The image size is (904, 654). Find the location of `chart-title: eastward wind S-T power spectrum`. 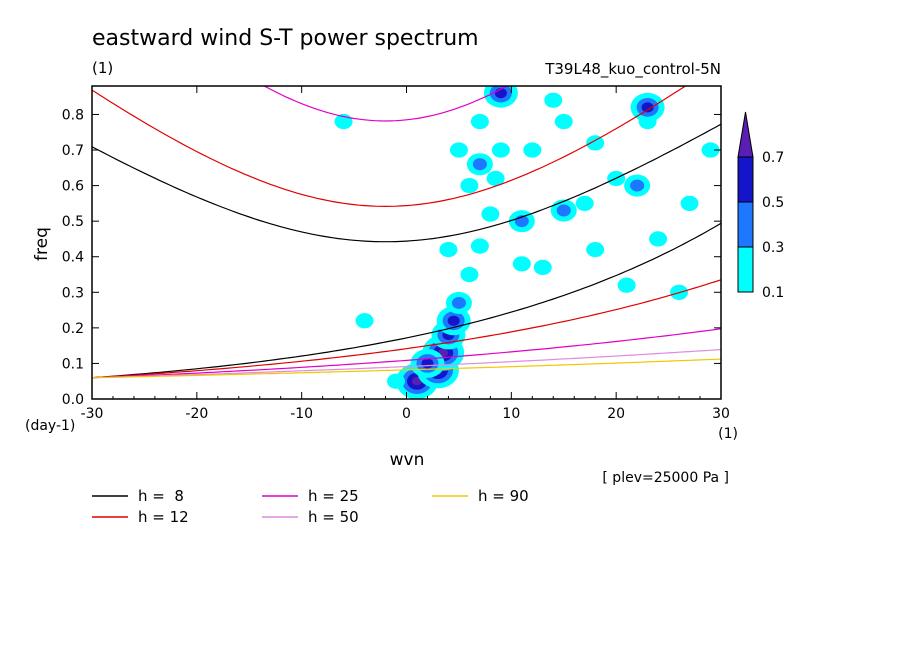

chart-title: eastward wind S-T power spectrum is located at coordinates (285, 38).